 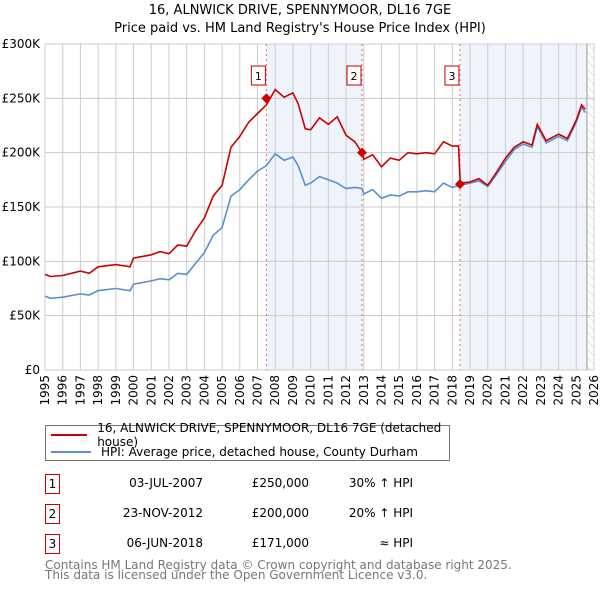 What do you see at coordinates (162, 513) in the screenshot?
I see `sale-date: 23-NOV-2012` at bounding box center [162, 513].